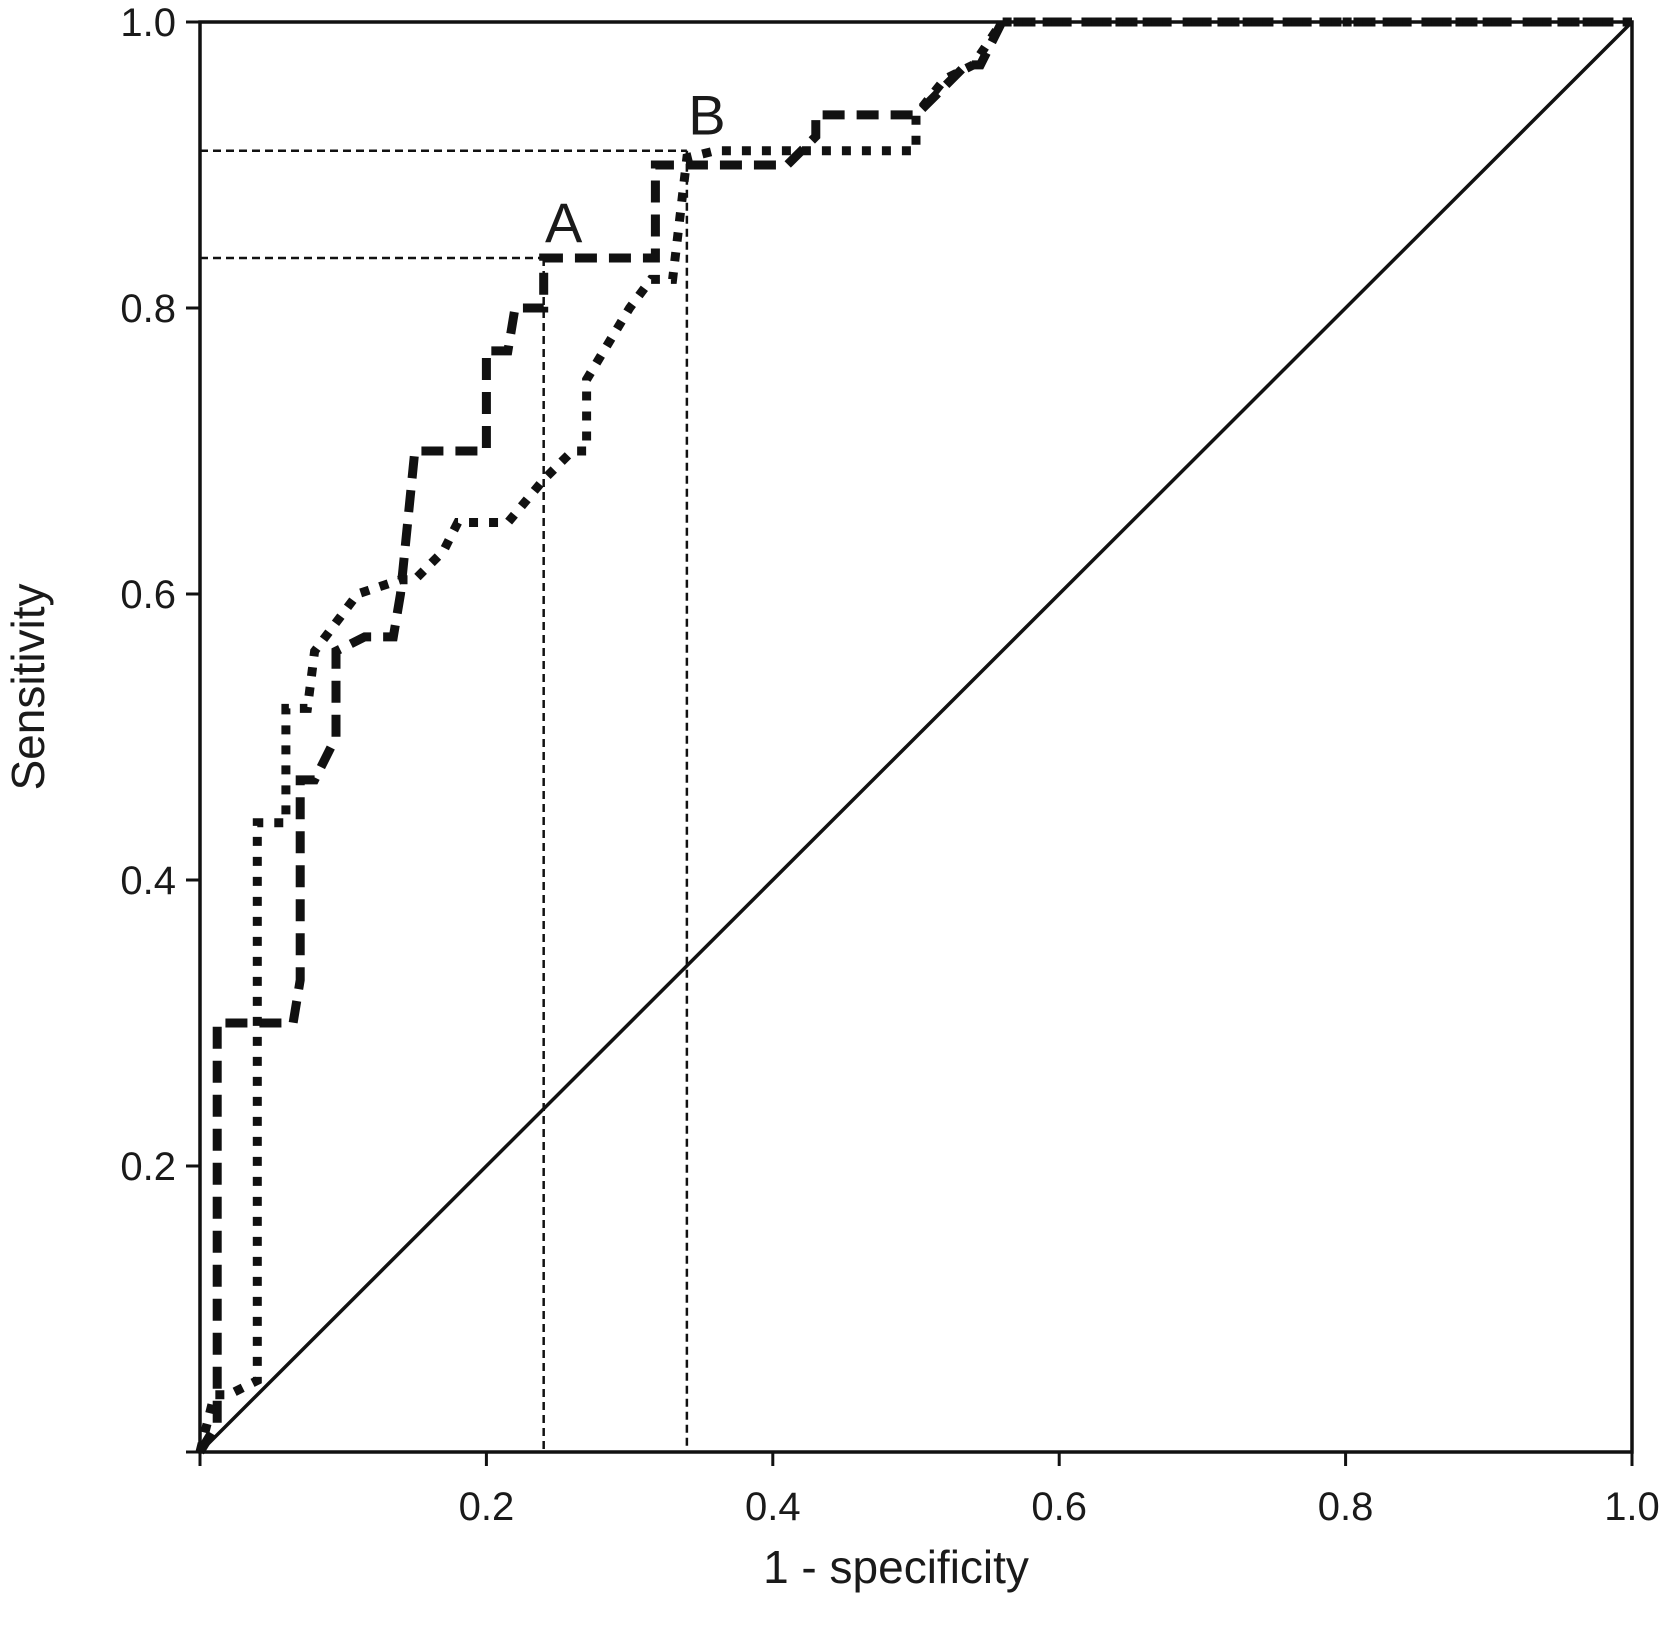 The height and width of the screenshot is (1643, 1667). I want to click on x-tick-label: 0.8, so click(1346, 1507).